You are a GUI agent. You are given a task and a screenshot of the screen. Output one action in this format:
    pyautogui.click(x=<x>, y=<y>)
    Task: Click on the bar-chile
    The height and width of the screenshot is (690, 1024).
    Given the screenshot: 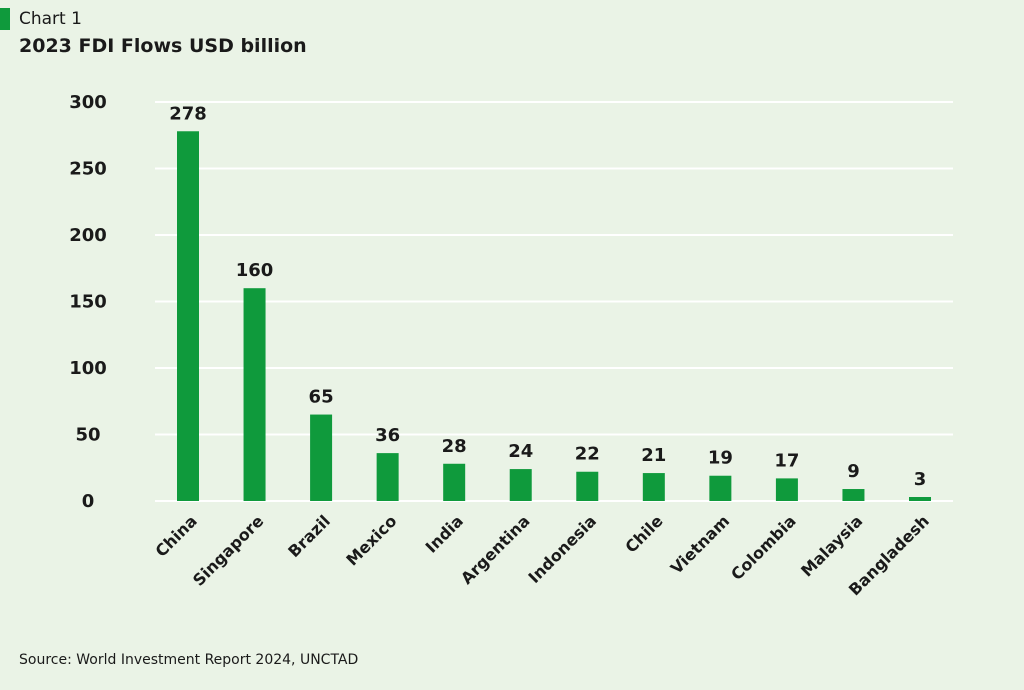 What is the action you would take?
    pyautogui.click(x=653, y=487)
    